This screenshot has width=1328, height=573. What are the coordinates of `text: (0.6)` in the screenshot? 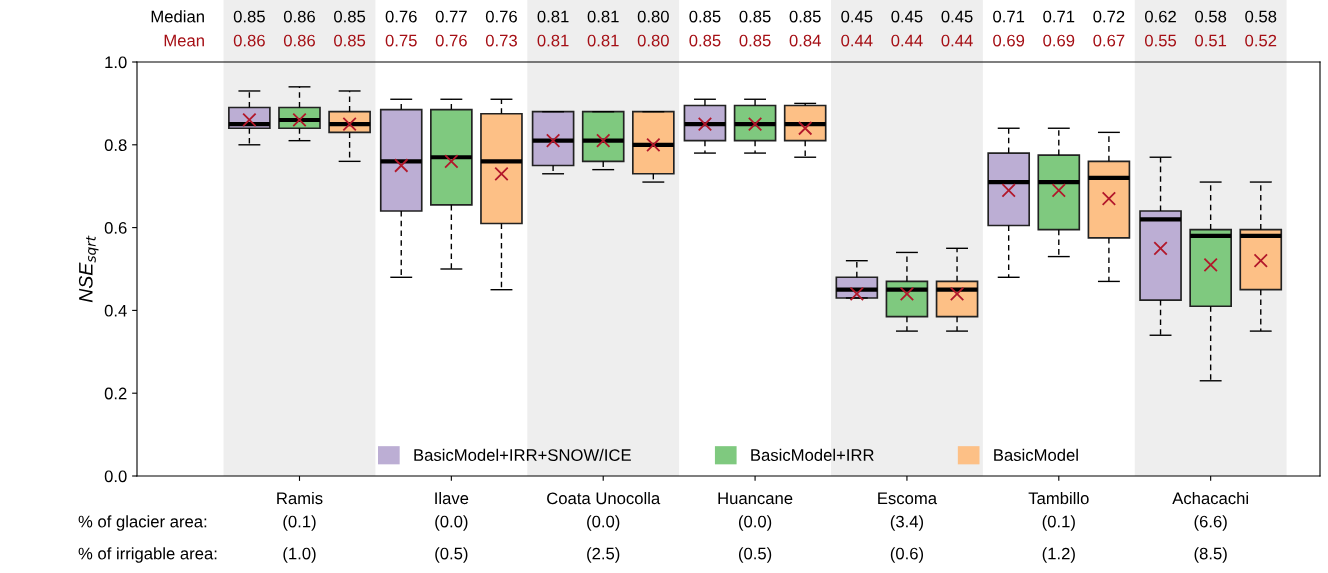 It's located at (907, 555).